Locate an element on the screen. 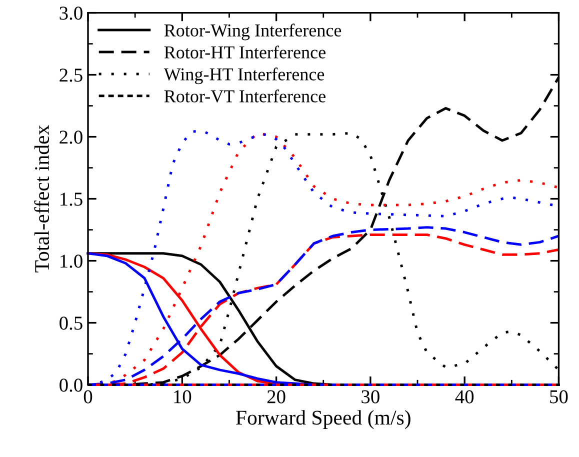 The height and width of the screenshot is (457, 579). y-tick-label: 2.0 is located at coordinates (71, 137).